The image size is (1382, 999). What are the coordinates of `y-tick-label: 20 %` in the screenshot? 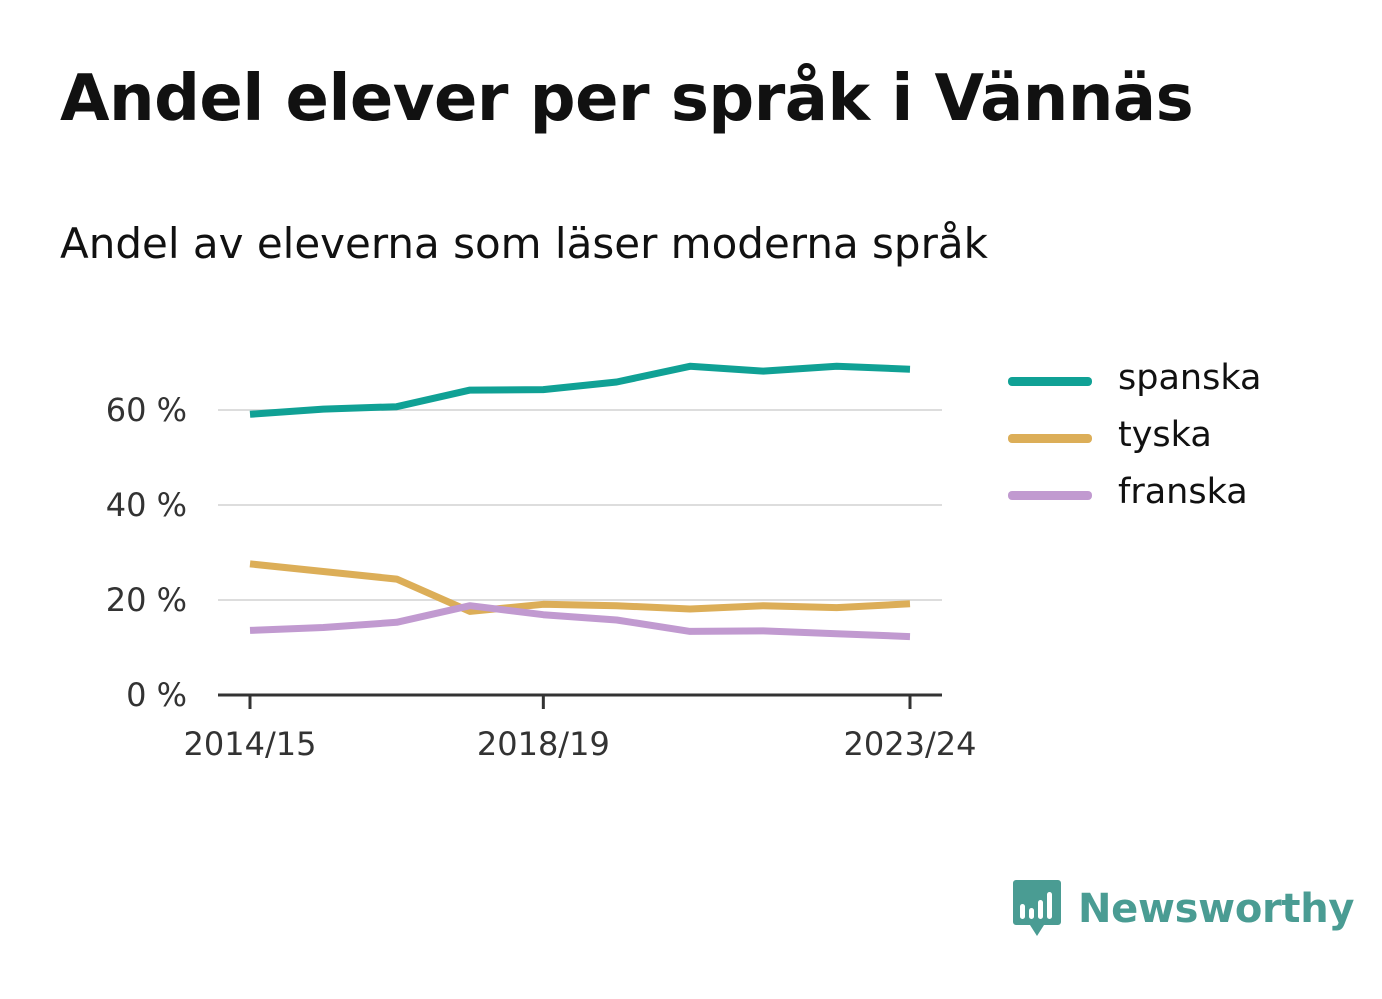 It's located at (146, 600).